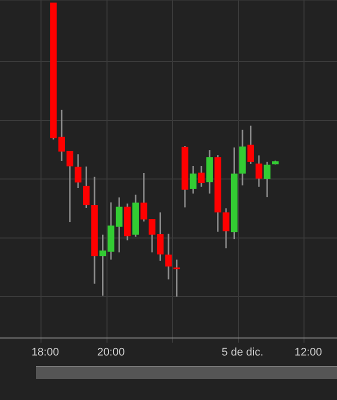 The image size is (337, 400). I want to click on x-tick-label: 12:00, so click(308, 352).